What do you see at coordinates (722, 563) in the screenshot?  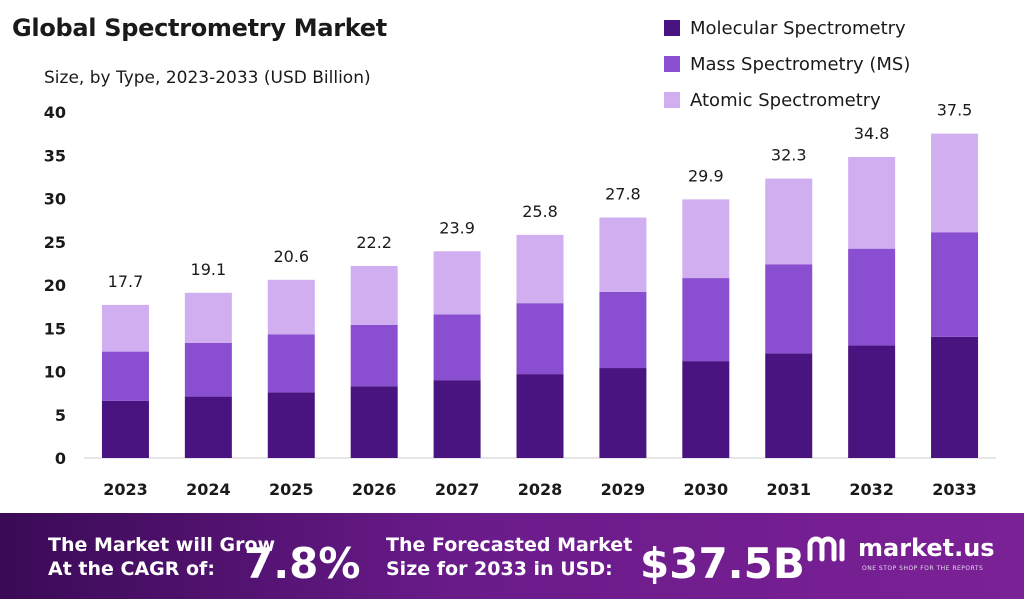 I see `forecast-value: $37.5B` at bounding box center [722, 563].